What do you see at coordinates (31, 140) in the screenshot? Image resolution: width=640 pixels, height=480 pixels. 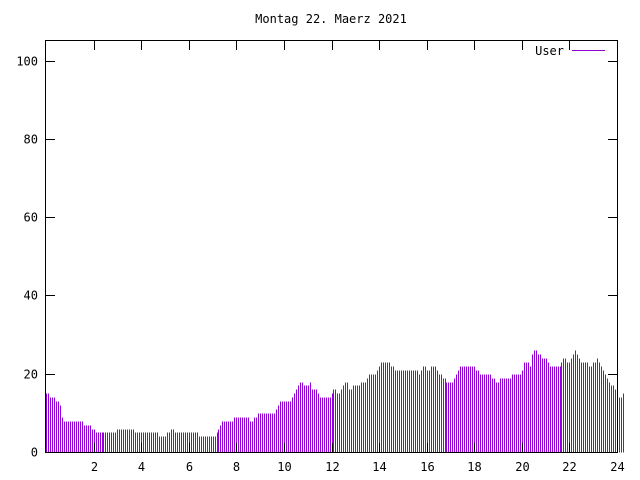 I see `y-tick-label: 80` at bounding box center [31, 140].